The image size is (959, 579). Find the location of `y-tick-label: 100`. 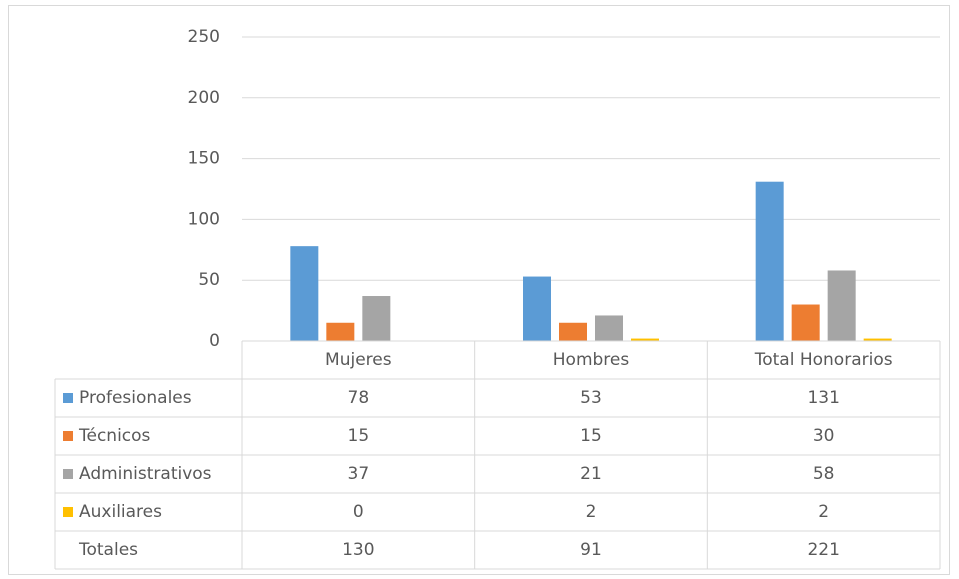

y-tick-label: 100 is located at coordinates (204, 219).